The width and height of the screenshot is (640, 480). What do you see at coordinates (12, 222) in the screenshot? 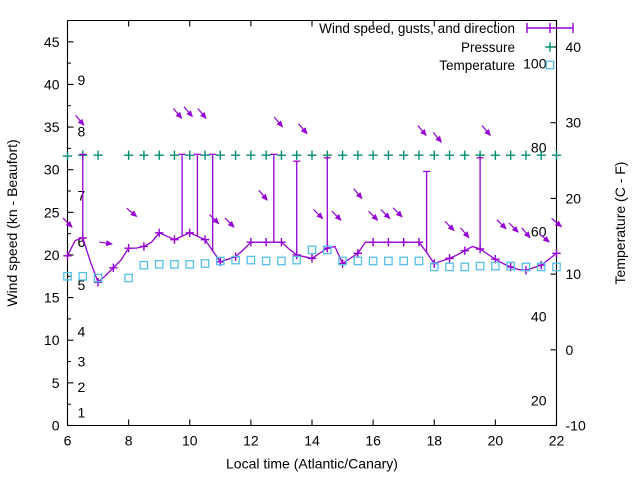
I see `y-axis-left-label: Wind speed (kn - Beaufort)` at bounding box center [12, 222].